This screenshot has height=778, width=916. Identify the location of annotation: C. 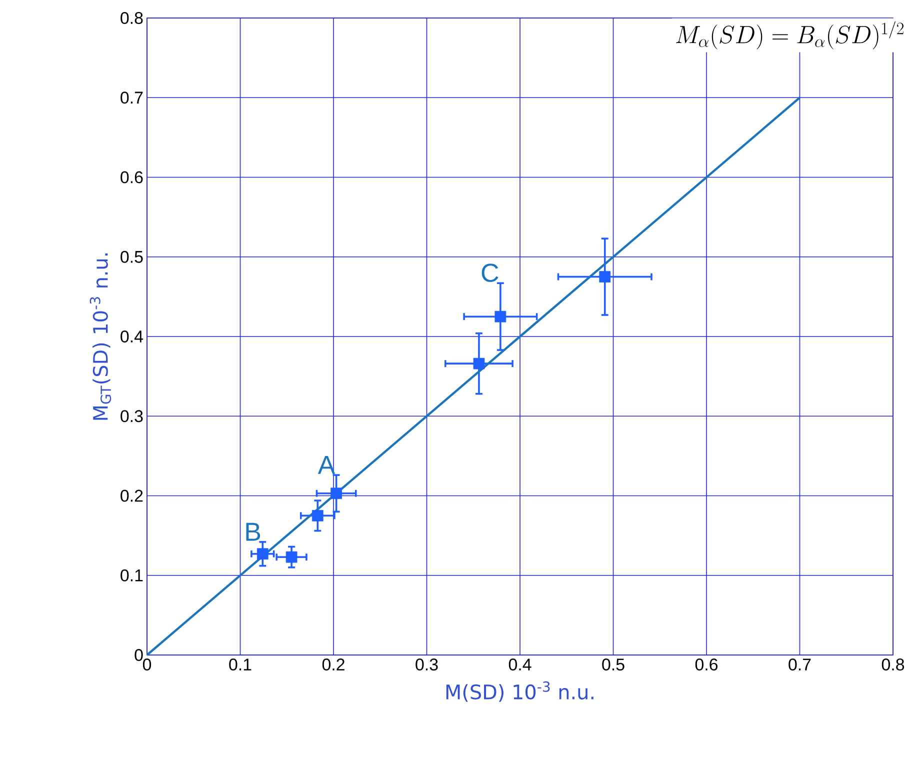
(490, 273).